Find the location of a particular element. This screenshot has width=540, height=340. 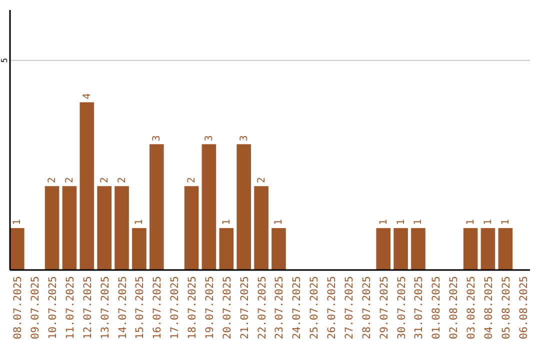

x-tick-label: 17.07.2025 is located at coordinates (175, 308).